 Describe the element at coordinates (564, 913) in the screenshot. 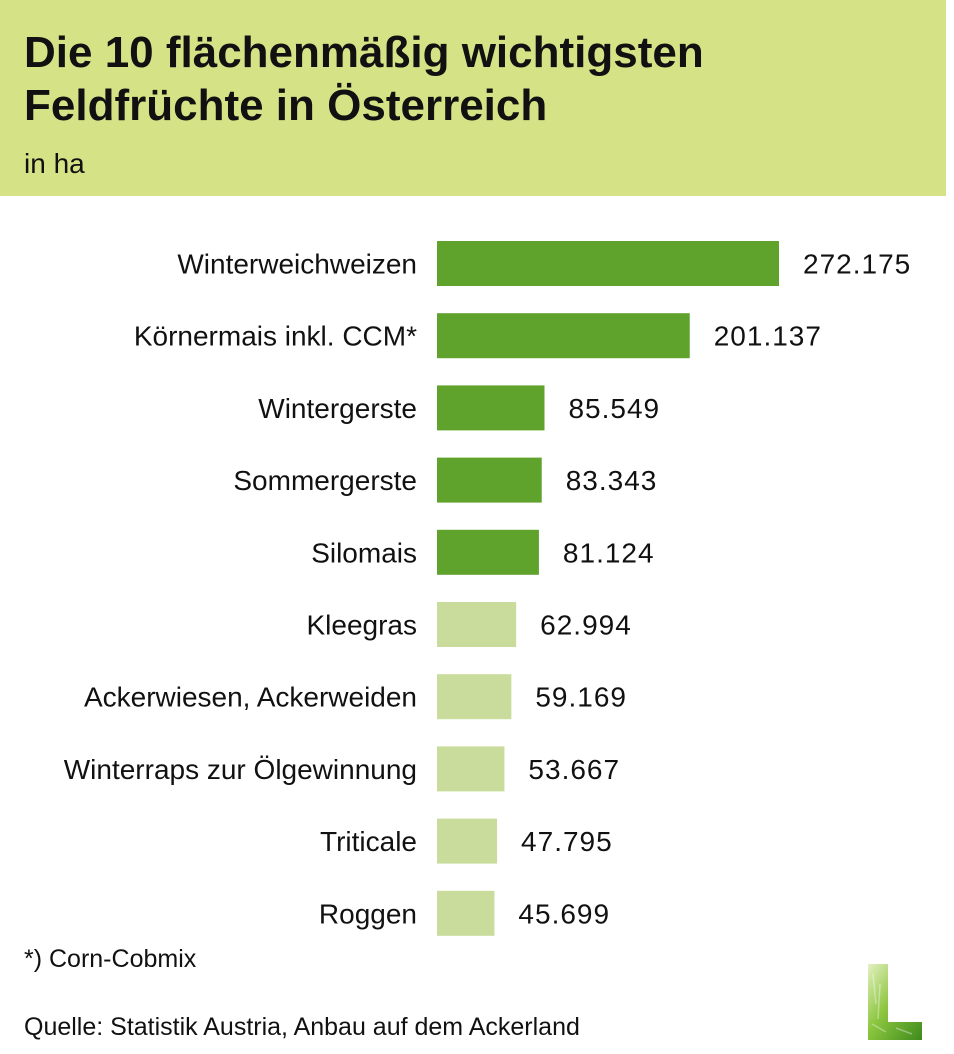

I see `value-label: 45.699` at that location.